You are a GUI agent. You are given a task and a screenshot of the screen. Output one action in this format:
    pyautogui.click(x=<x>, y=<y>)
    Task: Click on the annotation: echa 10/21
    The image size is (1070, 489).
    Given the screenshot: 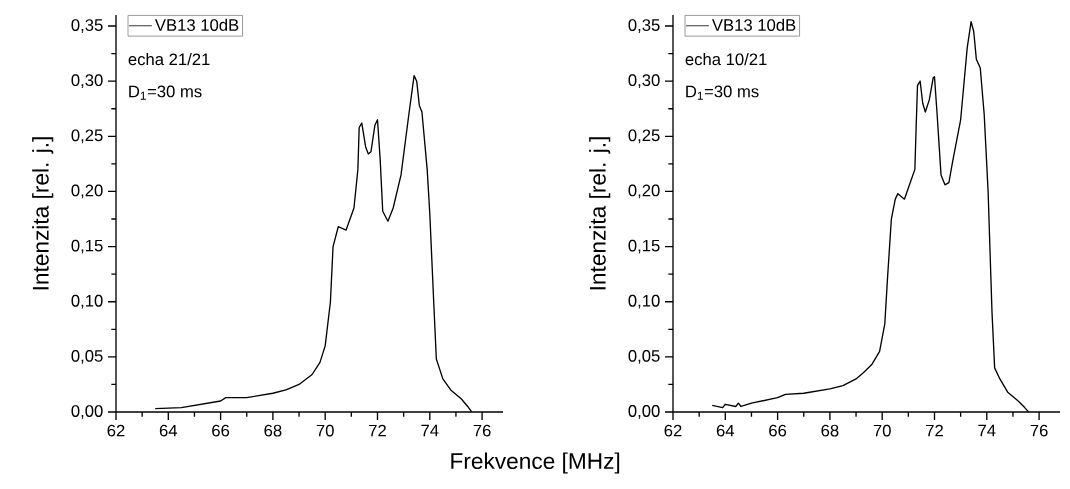 What is the action you would take?
    pyautogui.click(x=726, y=59)
    